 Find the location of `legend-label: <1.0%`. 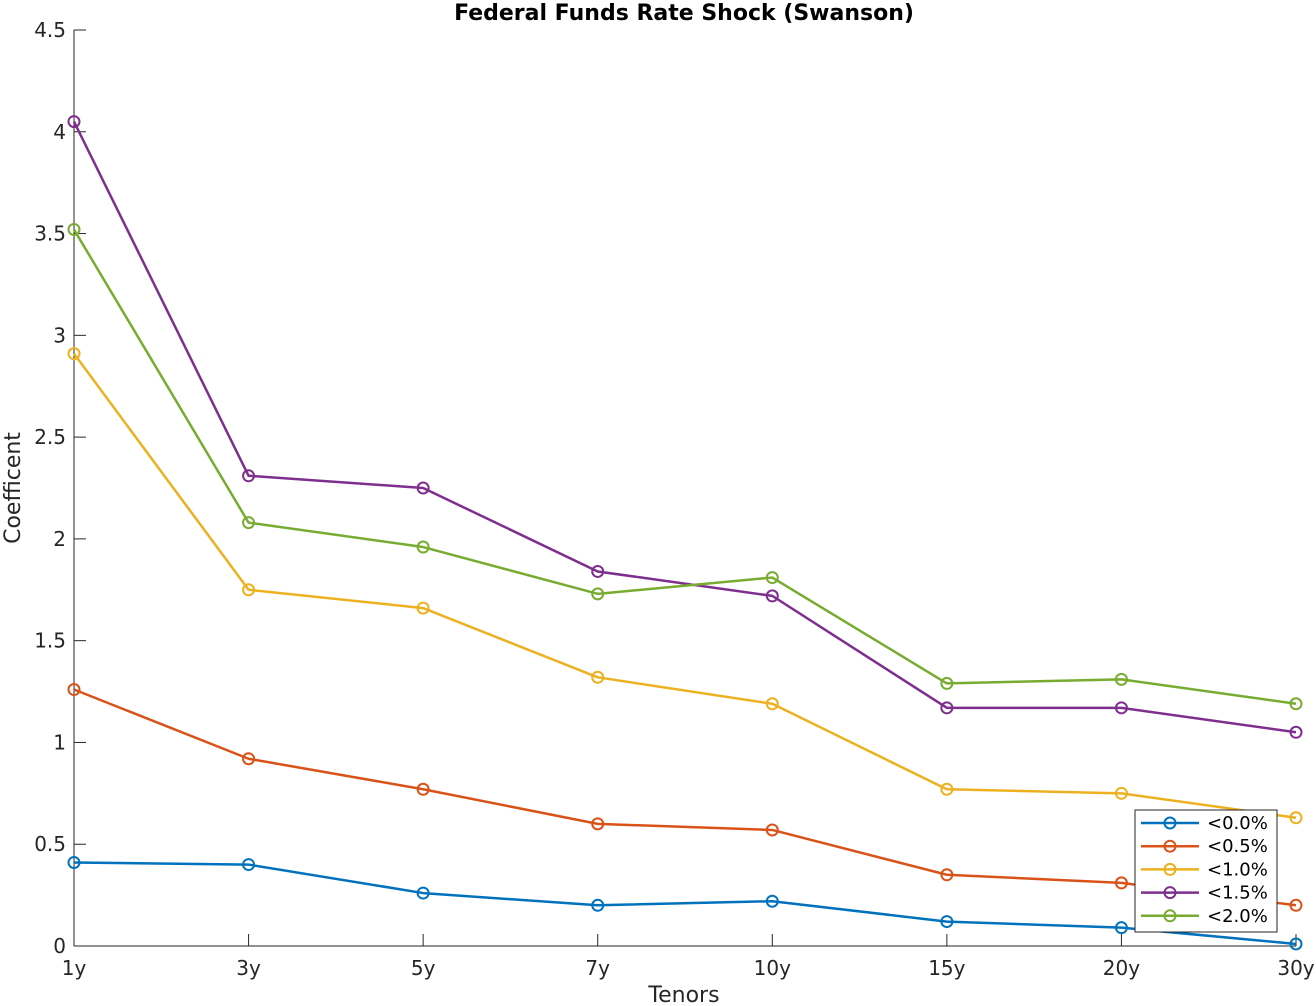

legend-label: <1.0% is located at coordinates (1237, 869).